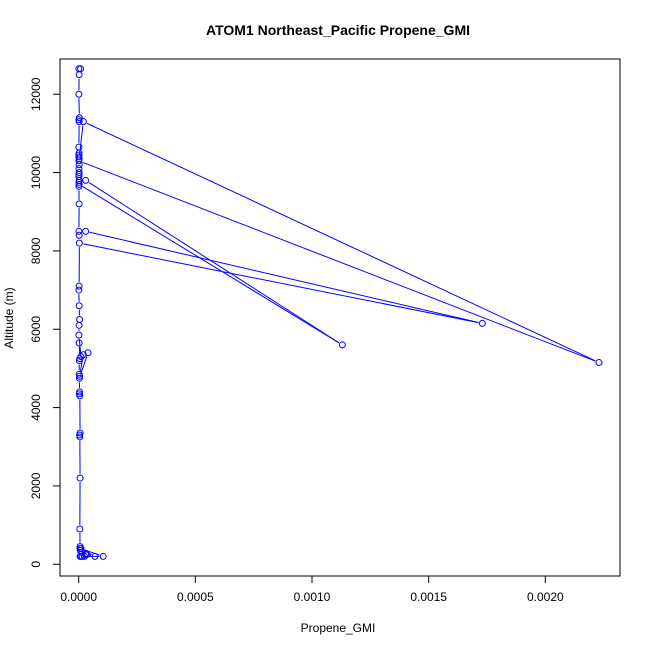 Image resolution: width=650 pixels, height=650 pixels. Describe the element at coordinates (338, 30) in the screenshot. I see `chart-title: ATOM1 Northeast_Pacific Propene_GMI` at that location.